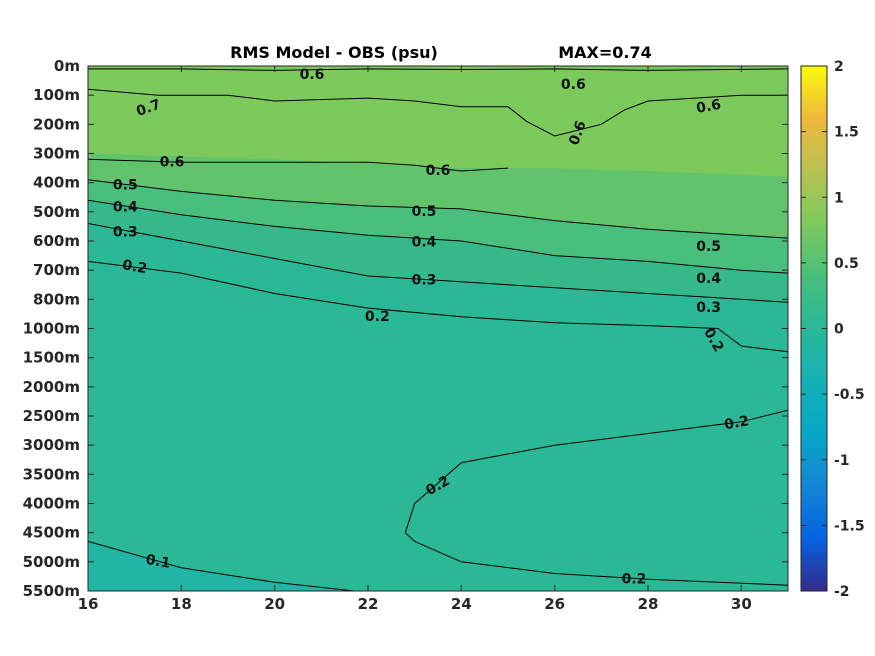  What do you see at coordinates (51, 533) in the screenshot?
I see `y-tick-label: 4500m` at bounding box center [51, 533].